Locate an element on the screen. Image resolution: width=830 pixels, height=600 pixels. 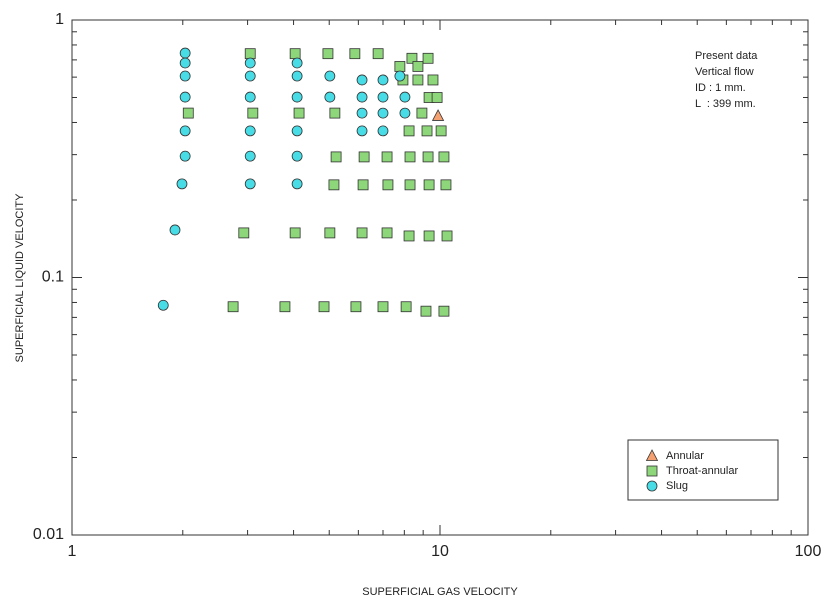
annotation: ID : 1 mm. is located at coordinates (720, 88).